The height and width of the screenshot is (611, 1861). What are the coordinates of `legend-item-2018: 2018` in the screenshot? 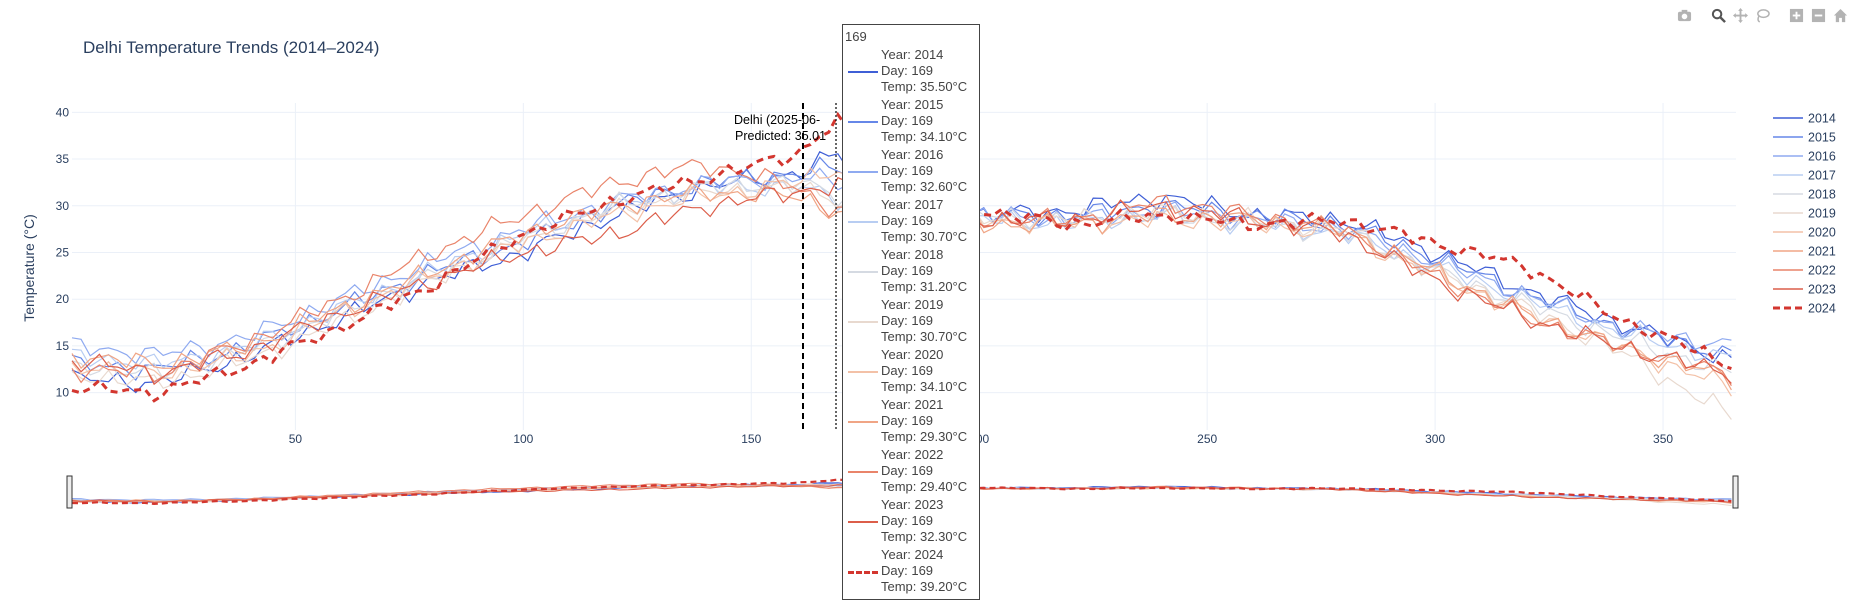 It's located at (1804, 195).